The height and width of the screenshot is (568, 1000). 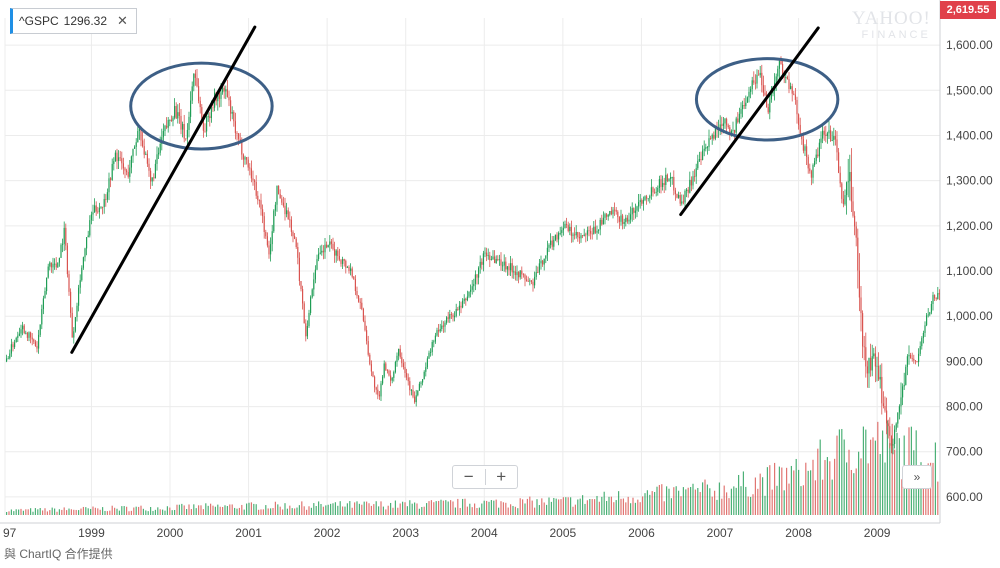 I want to click on close-icon: ✕, so click(x=122, y=20).